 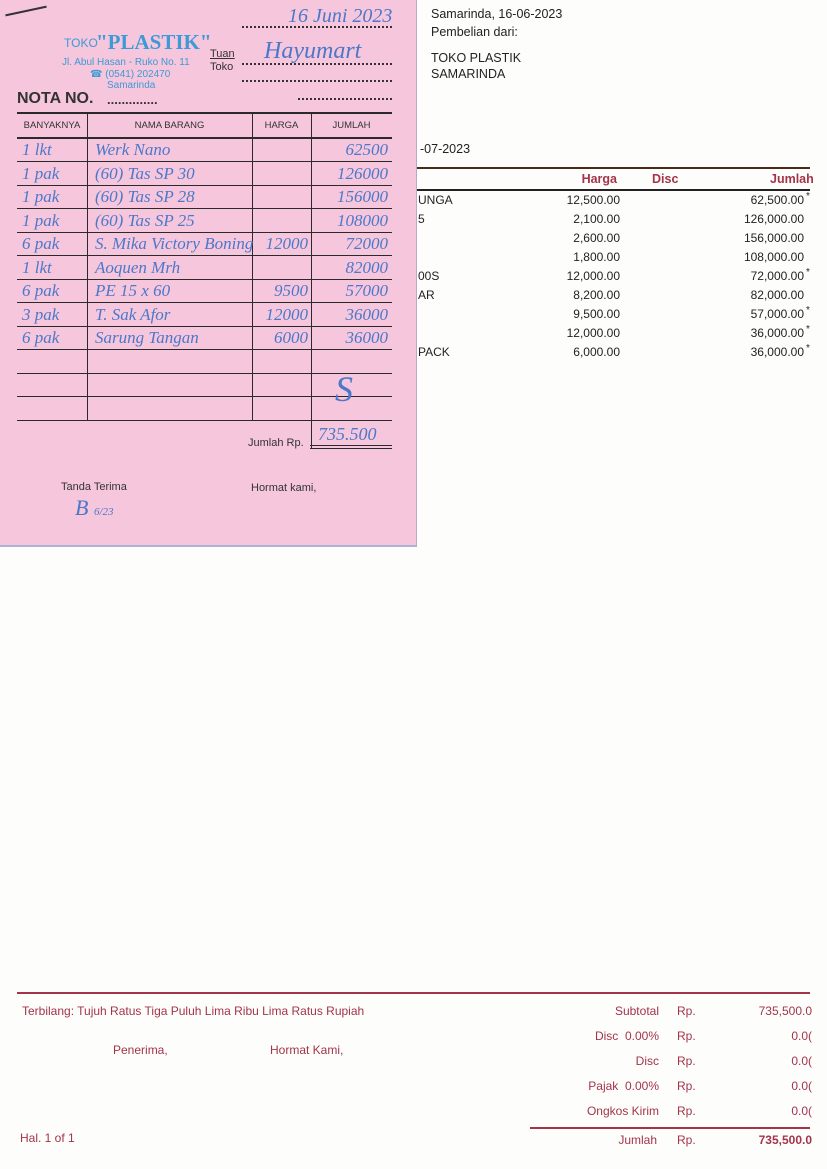 What do you see at coordinates (637, 1140) in the screenshot?
I see `grand-total-label: Jumlah` at bounding box center [637, 1140].